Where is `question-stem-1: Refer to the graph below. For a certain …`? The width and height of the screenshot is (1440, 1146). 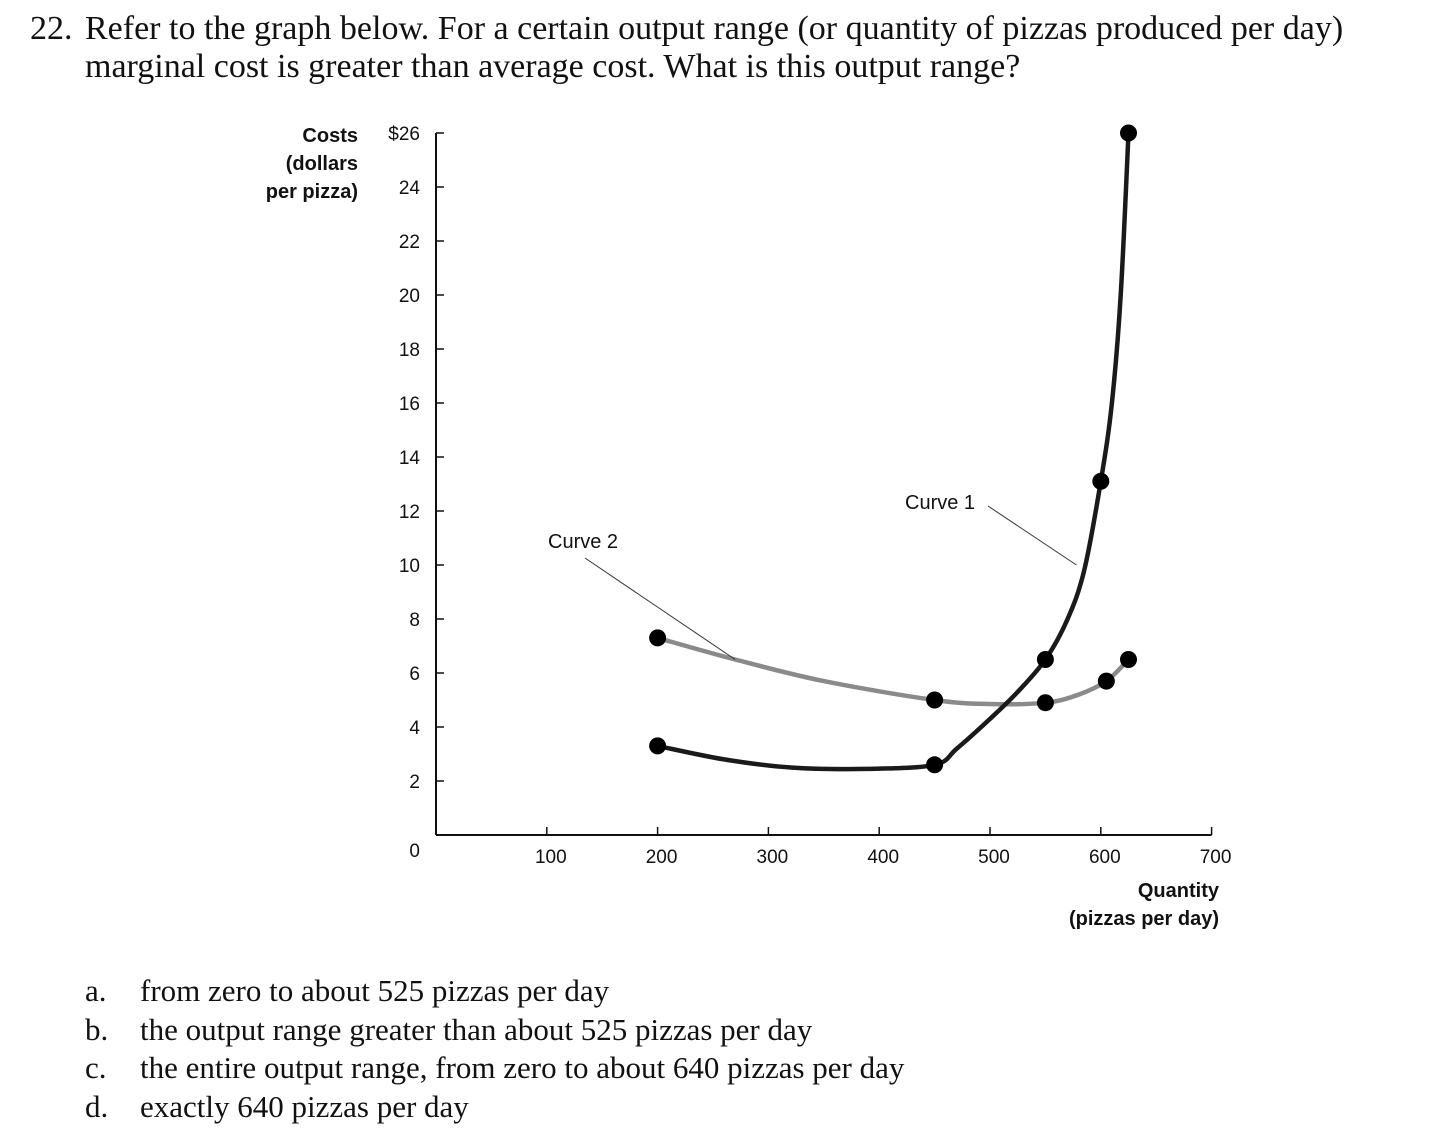 question-stem-1: Refer to the graph below. For a certain … is located at coordinates (714, 28).